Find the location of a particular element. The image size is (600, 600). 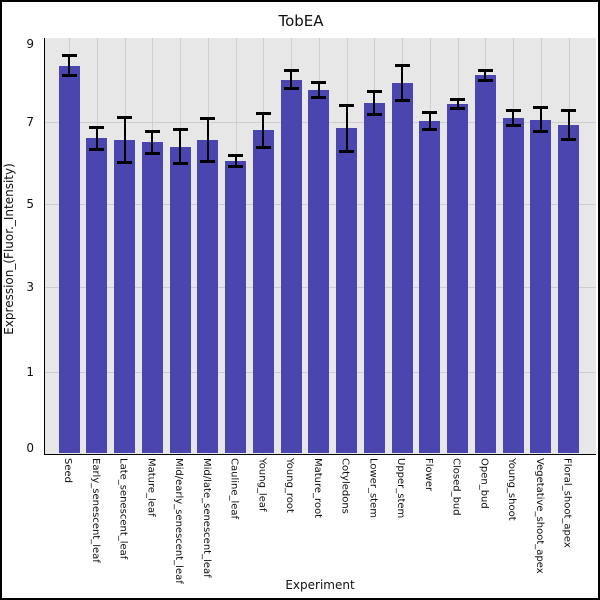

x-tick-Young_root: Young_root is located at coordinates (289, 485).